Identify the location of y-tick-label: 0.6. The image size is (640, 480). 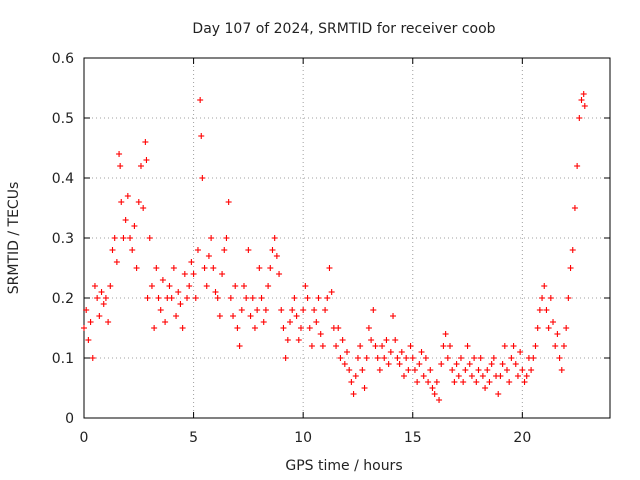
(63, 59).